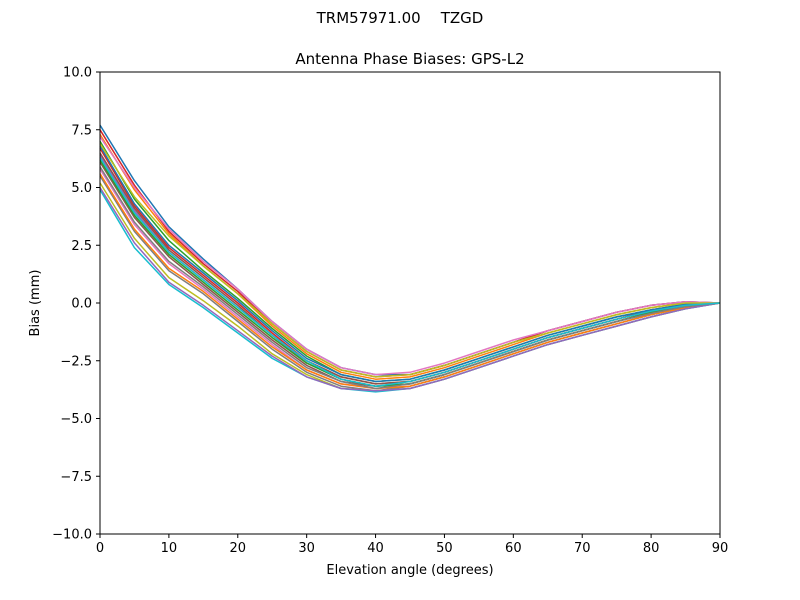 Image resolution: width=800 pixels, height=600 pixels. Describe the element at coordinates (76, 419) in the screenshot. I see `y-tick-label: −5.0` at that location.